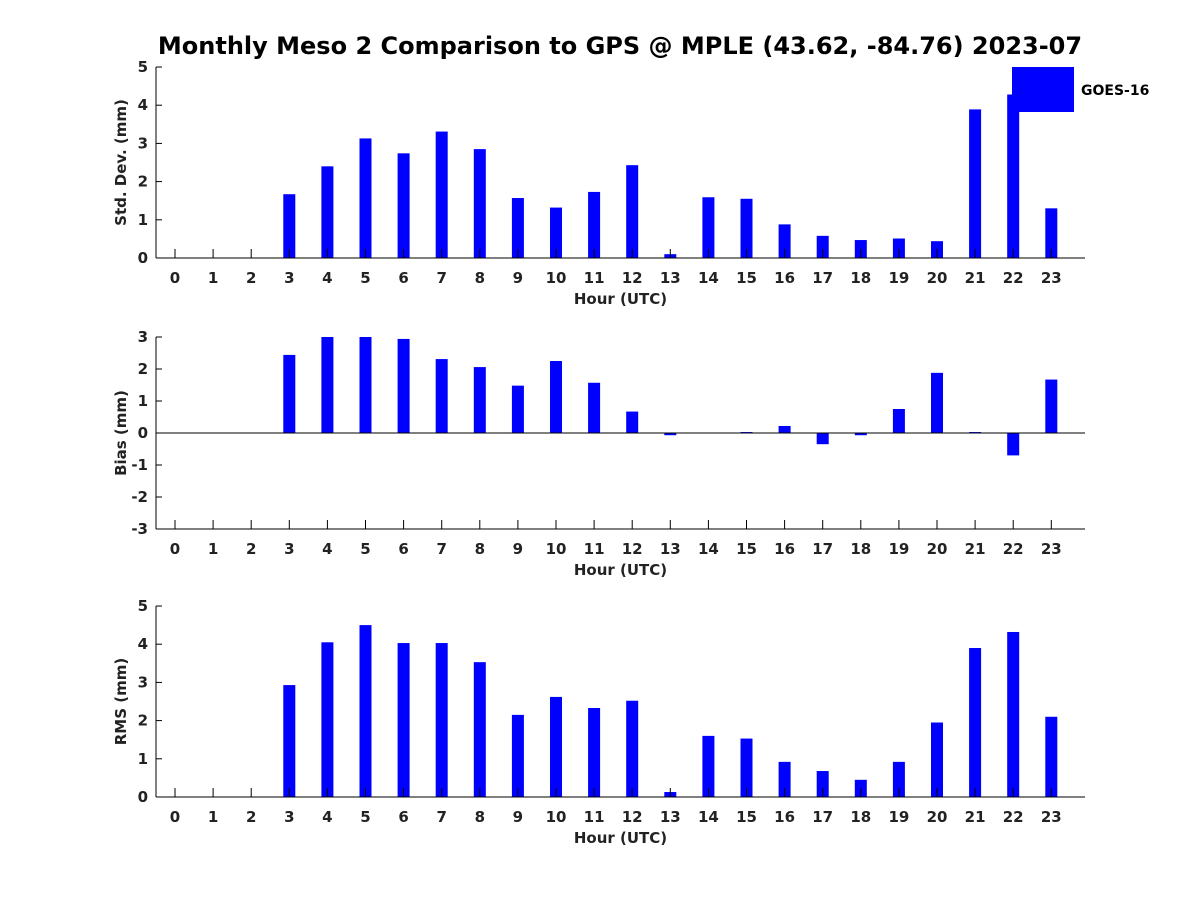 This screenshot has height=900, width=1200. Describe the element at coordinates (708, 817) in the screenshot. I see `x-tick-label: 14` at that location.